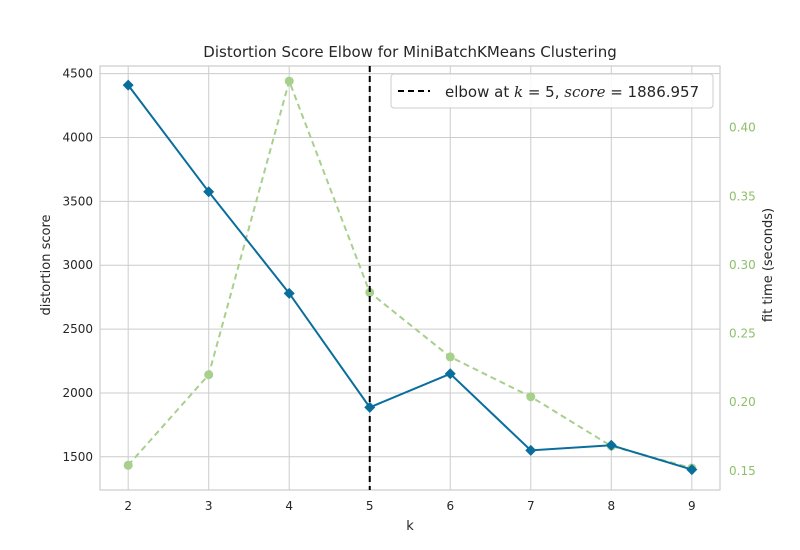  I want to click on y2-tick-label: 0.20, so click(742, 402).